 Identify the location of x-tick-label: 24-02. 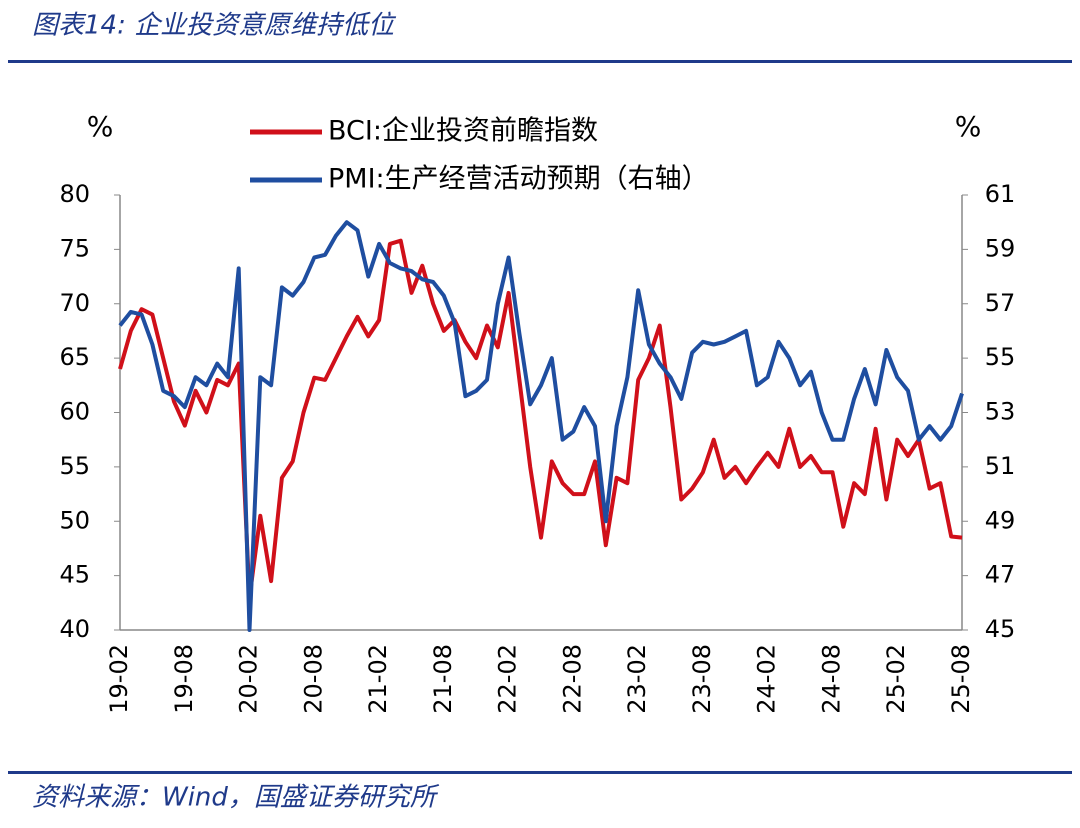
(767, 679).